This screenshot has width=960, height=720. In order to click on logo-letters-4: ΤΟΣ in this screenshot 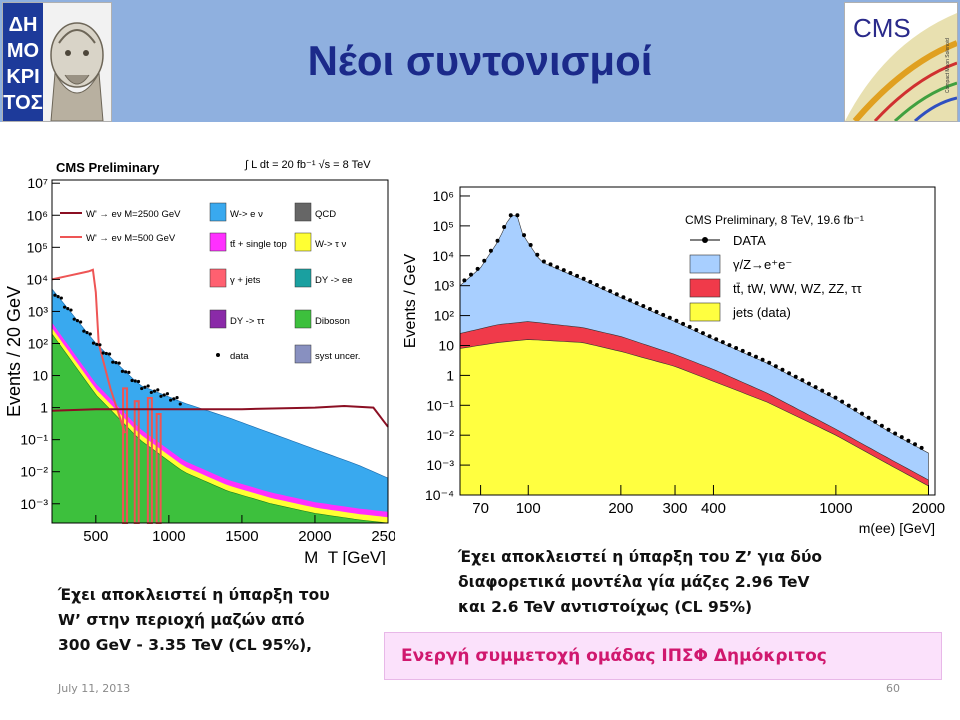, I will do `click(22, 103)`.